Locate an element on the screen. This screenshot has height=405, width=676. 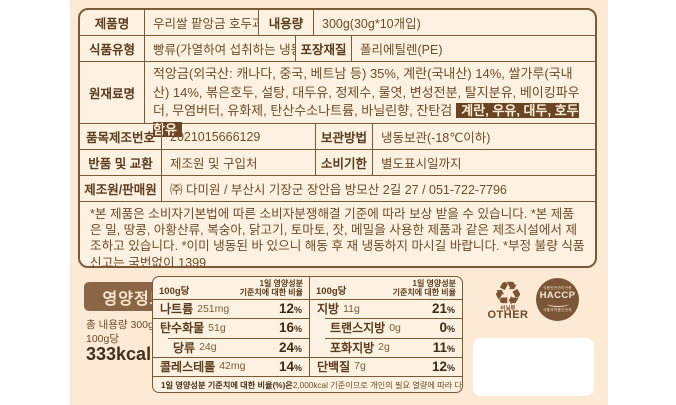
nutrition-summary: 총 내용량 300g 100g당 333kcal is located at coordinates (120, 341).